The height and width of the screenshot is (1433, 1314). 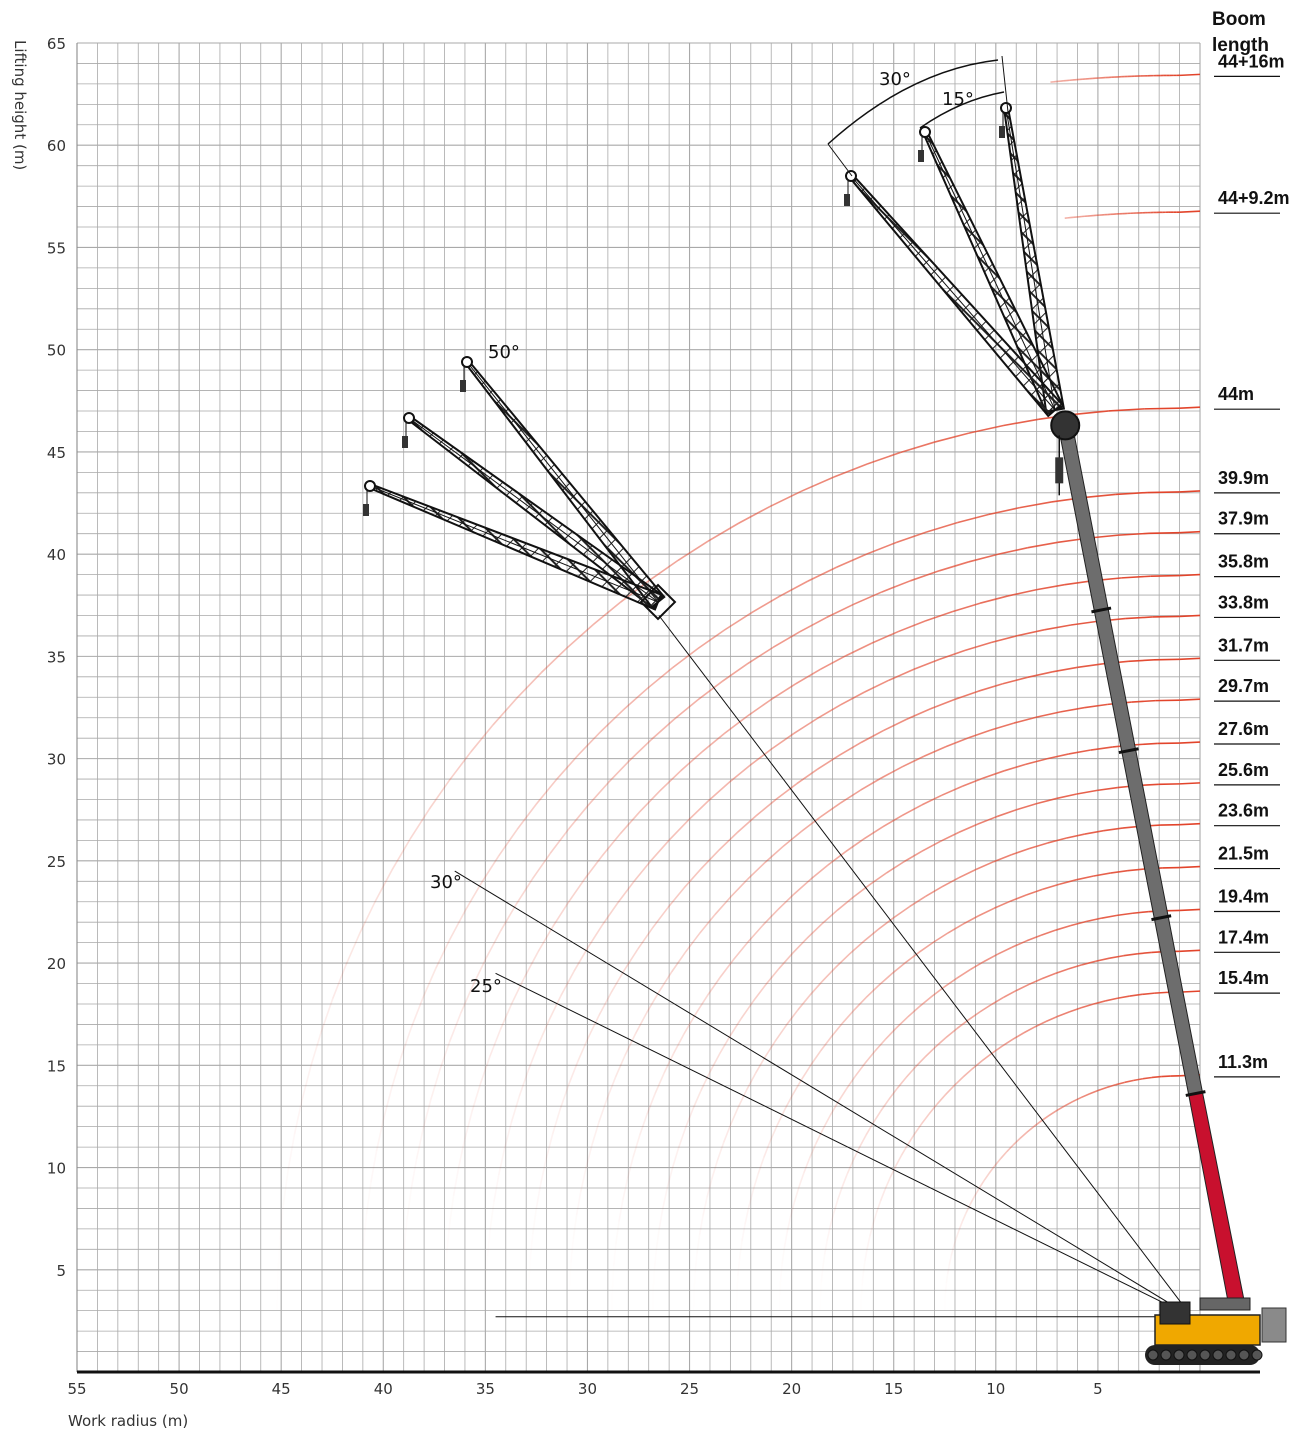 I want to click on boom-length-label: 21.5m, so click(x=1243, y=854).